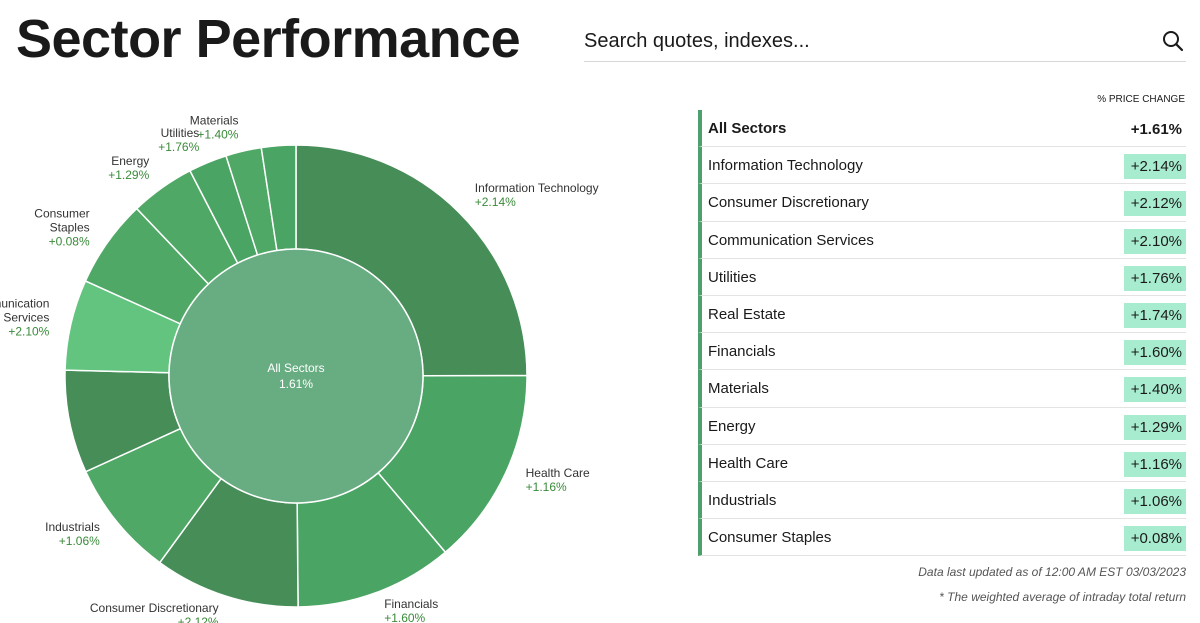 Image resolution: width=1200 pixels, height=623 pixels. I want to click on table-row: Consumer Staples +0.08%, so click(942, 538).